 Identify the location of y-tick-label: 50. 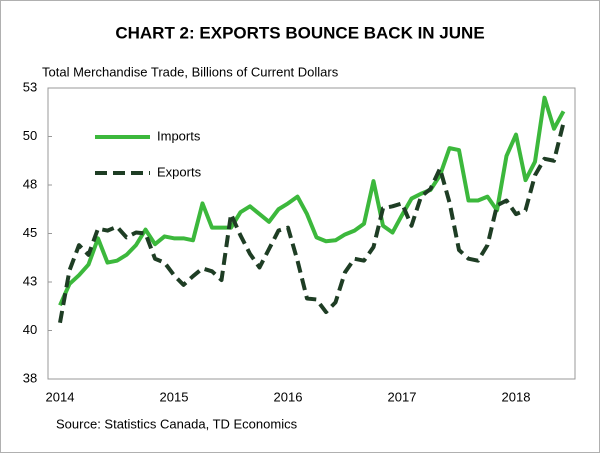
(30, 135).